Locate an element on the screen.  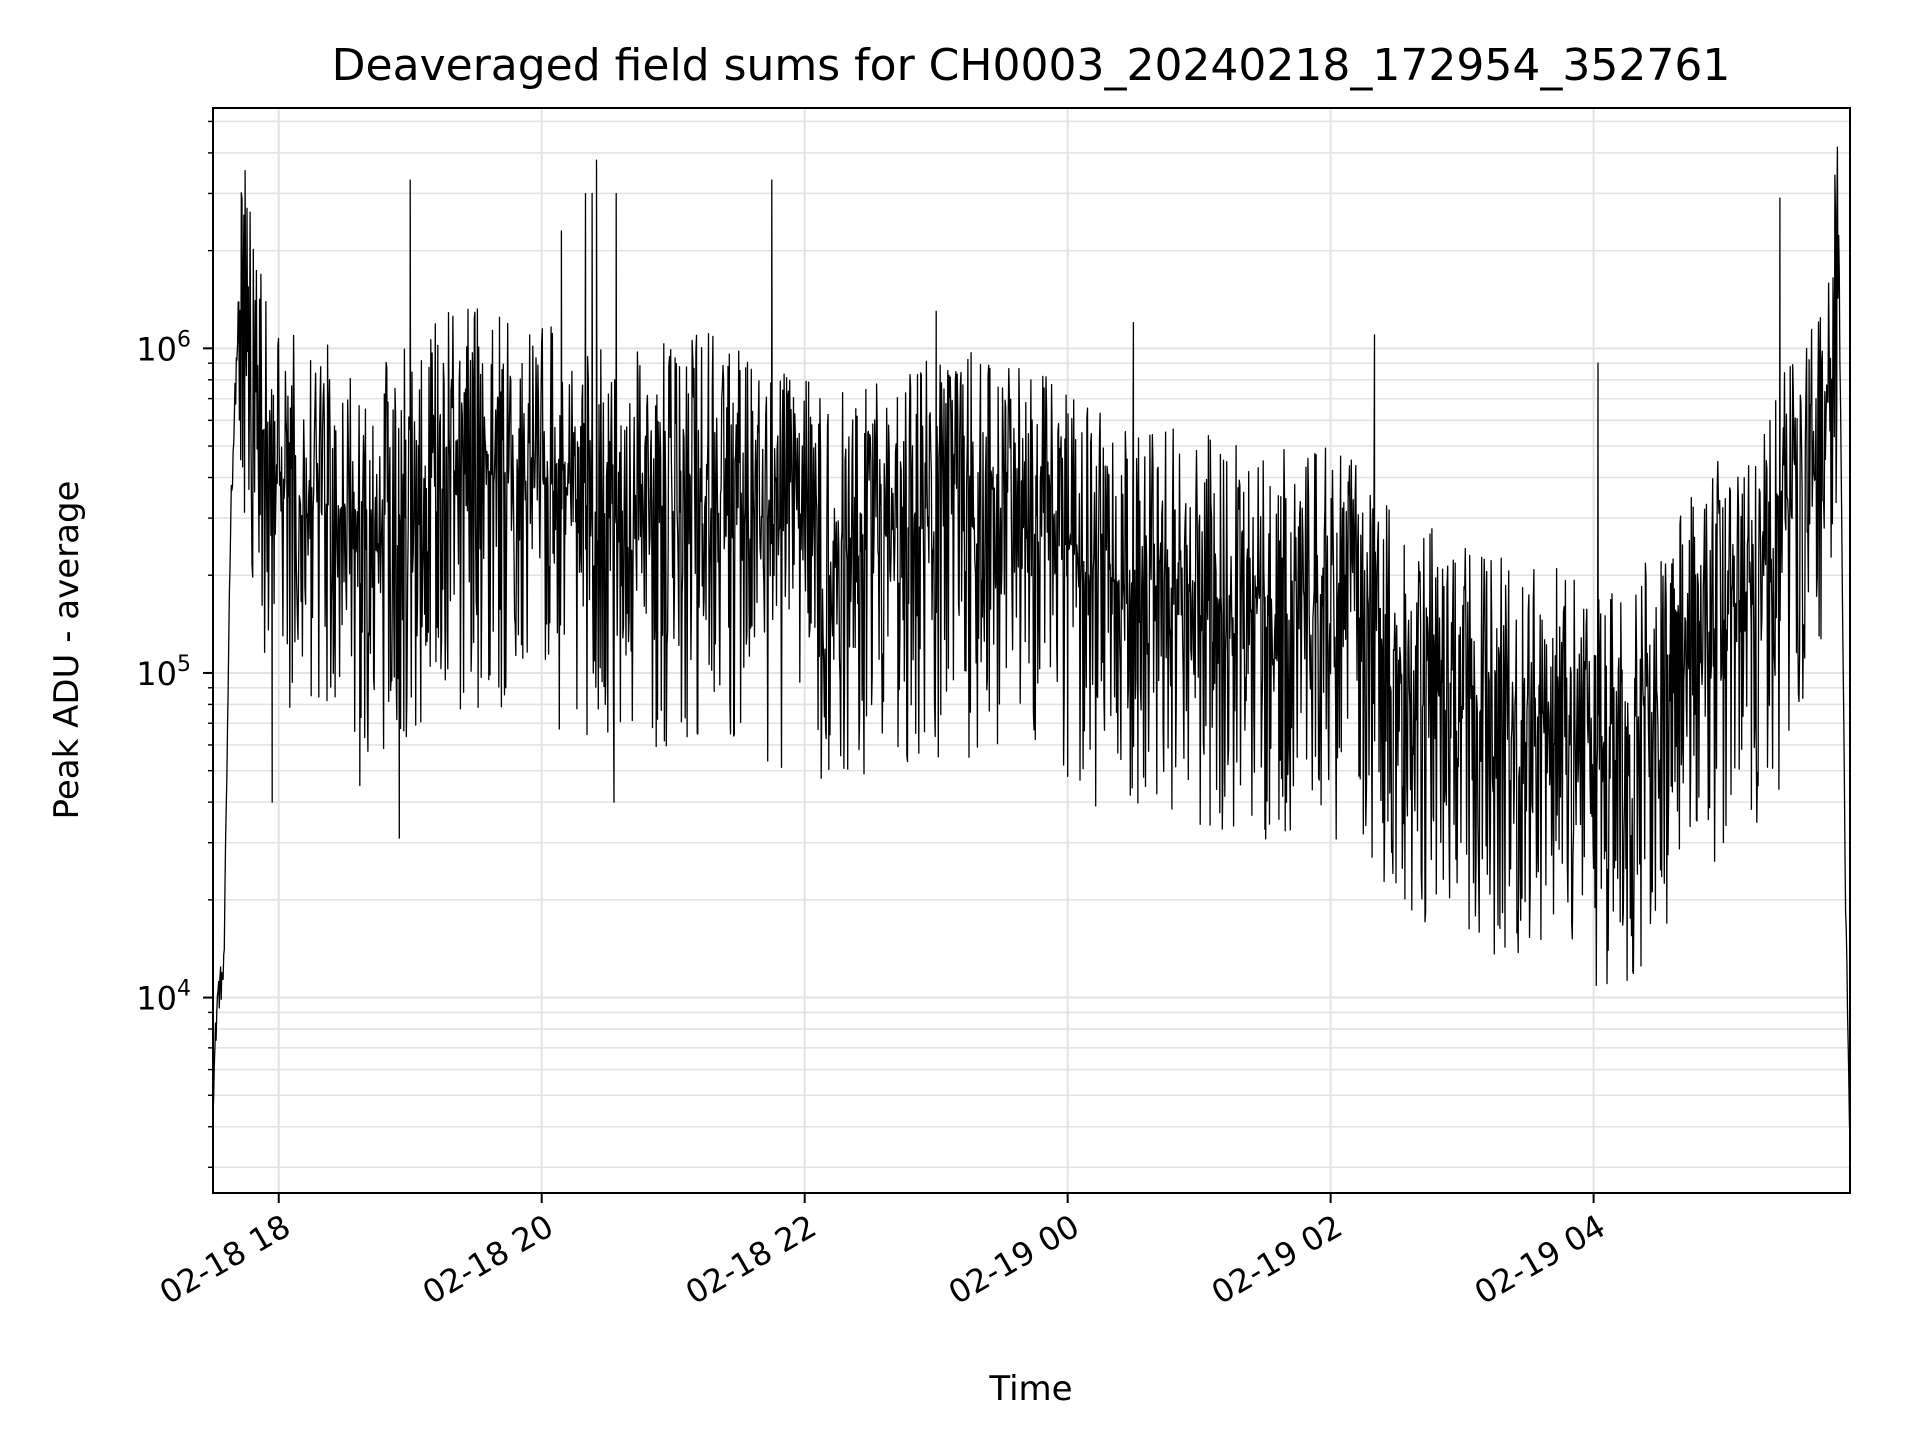
y-tick-label: 106 is located at coordinates (163, 347).